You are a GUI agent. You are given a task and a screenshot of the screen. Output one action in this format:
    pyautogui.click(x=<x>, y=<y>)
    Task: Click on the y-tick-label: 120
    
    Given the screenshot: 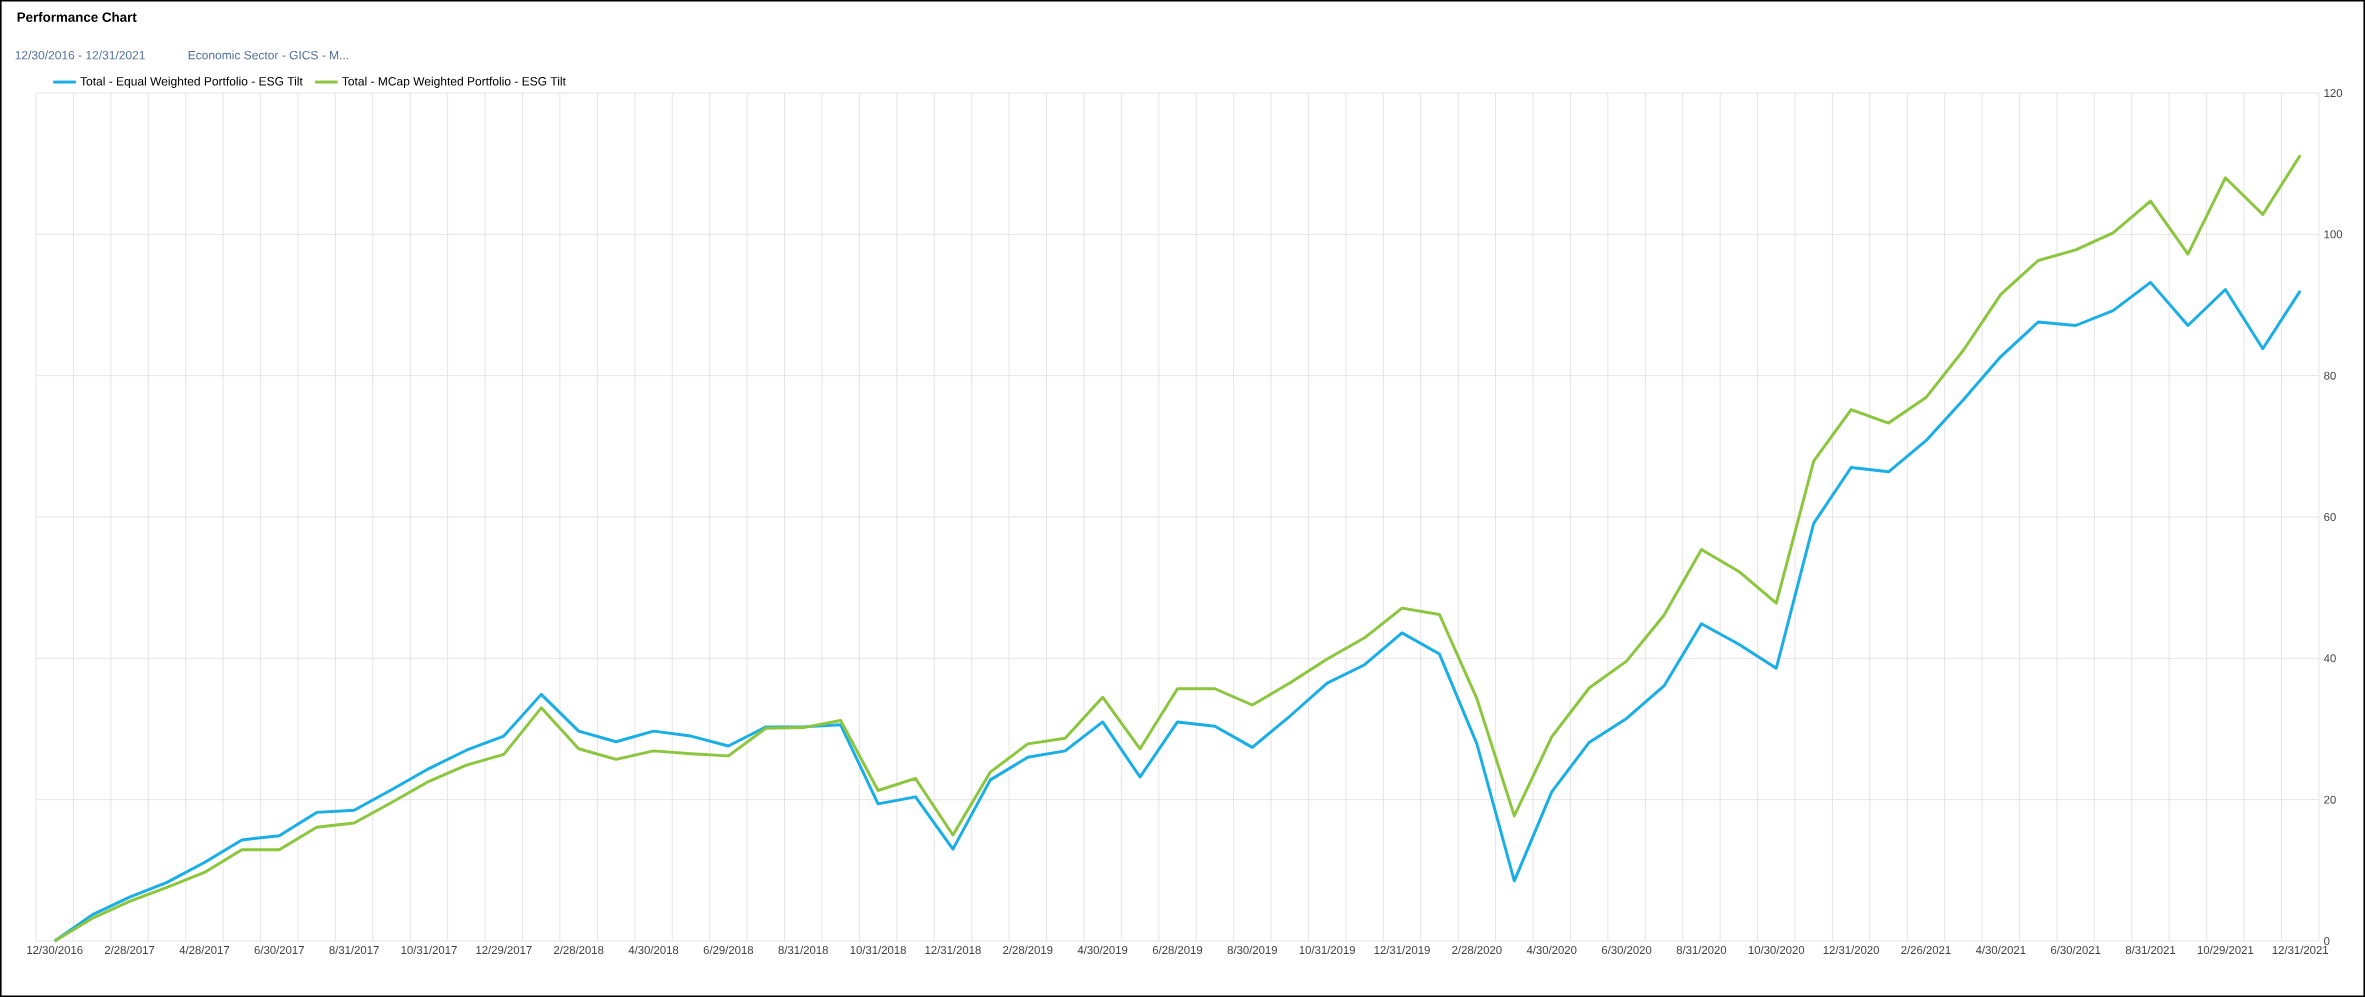 What is the action you would take?
    pyautogui.click(x=2333, y=92)
    